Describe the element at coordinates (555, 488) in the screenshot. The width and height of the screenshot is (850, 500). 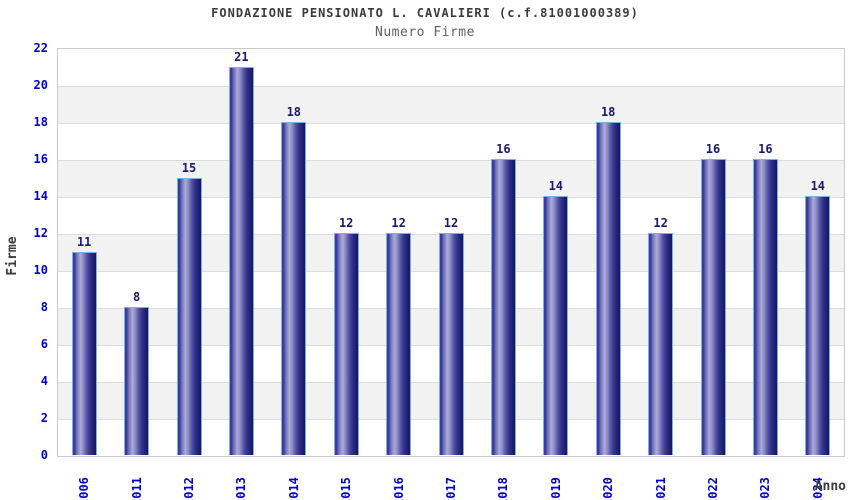
I see `x-tick-label: 2019` at that location.